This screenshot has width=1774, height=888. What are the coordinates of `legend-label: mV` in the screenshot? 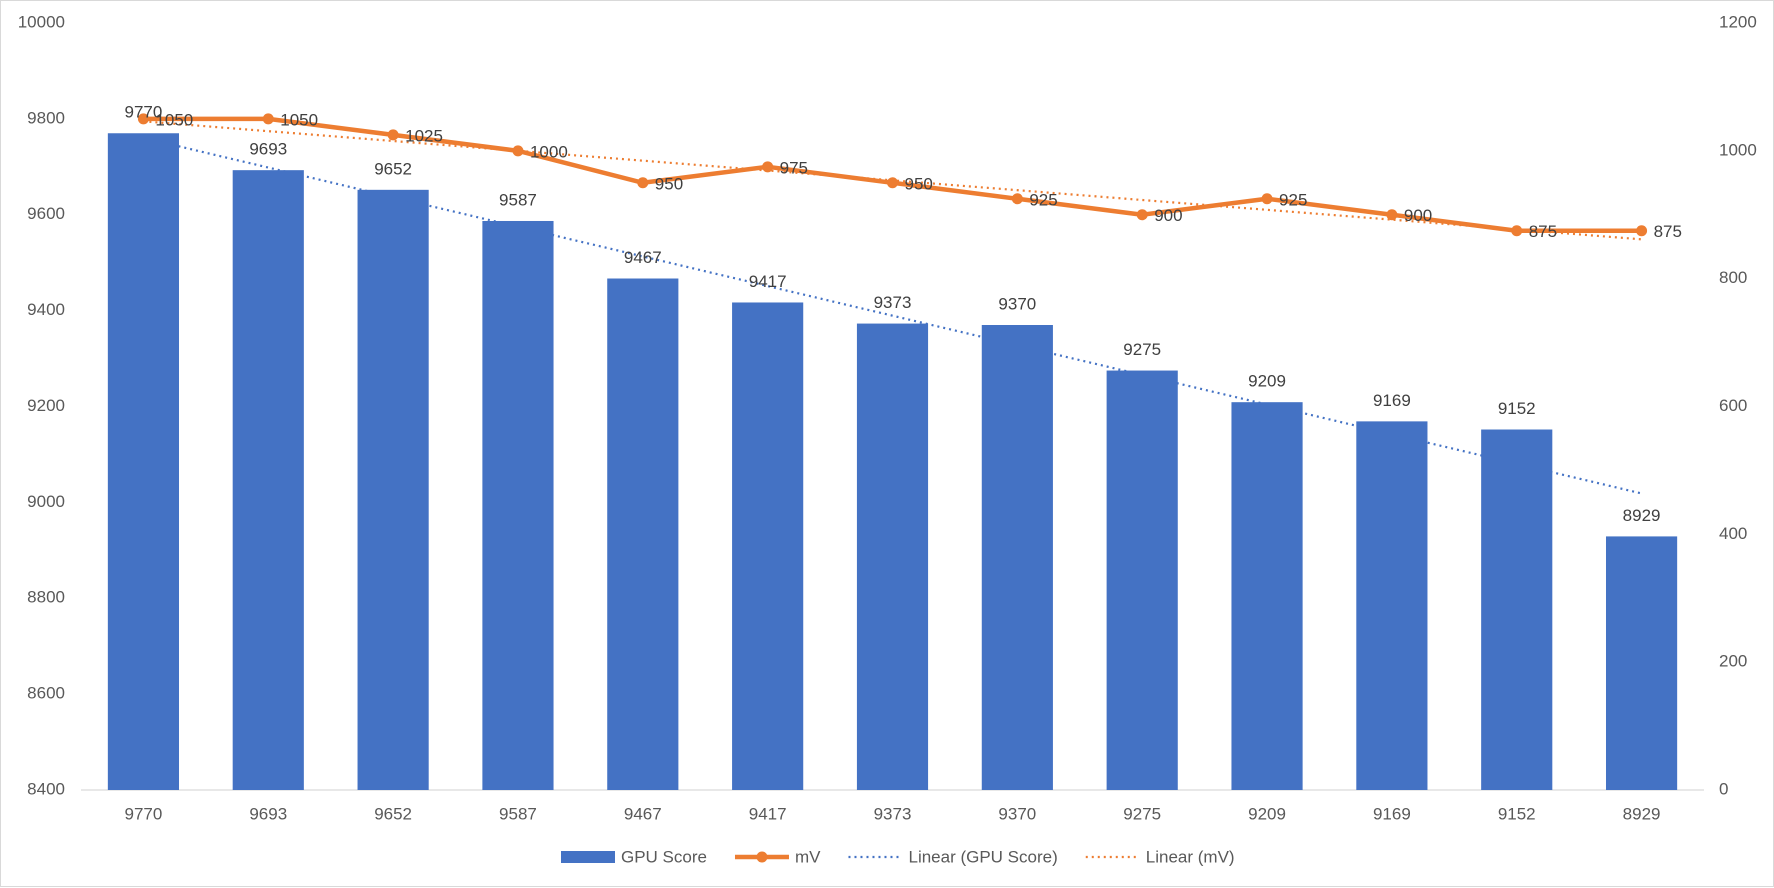 It's located at (808, 856).